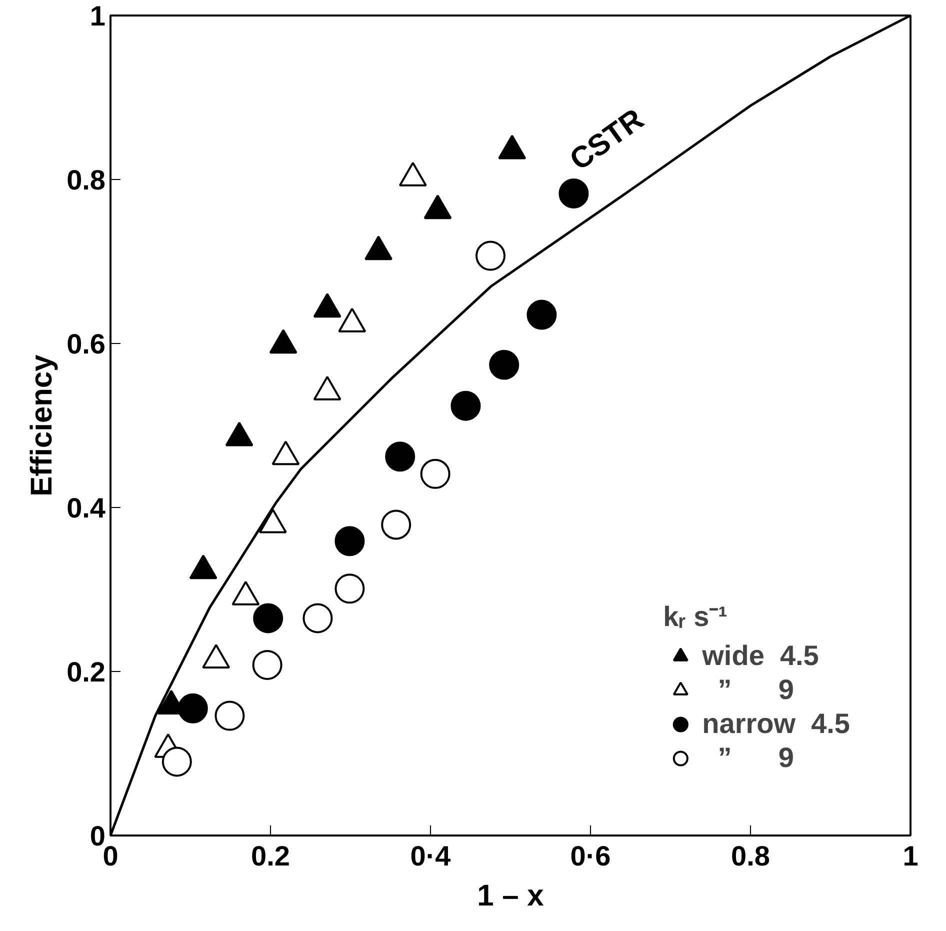  Describe the element at coordinates (695, 617) in the screenshot. I see `legend-title: kᵣ s⁻¹` at that location.